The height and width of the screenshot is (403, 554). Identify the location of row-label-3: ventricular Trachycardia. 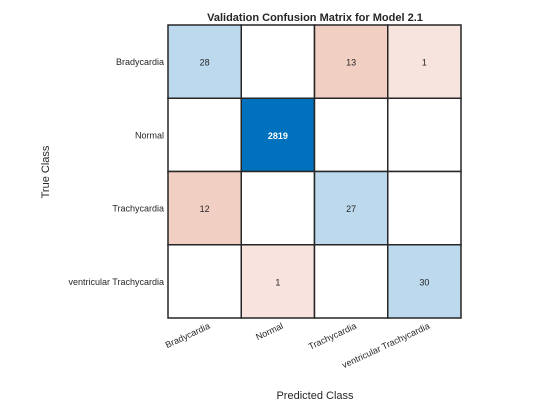
(116, 282).